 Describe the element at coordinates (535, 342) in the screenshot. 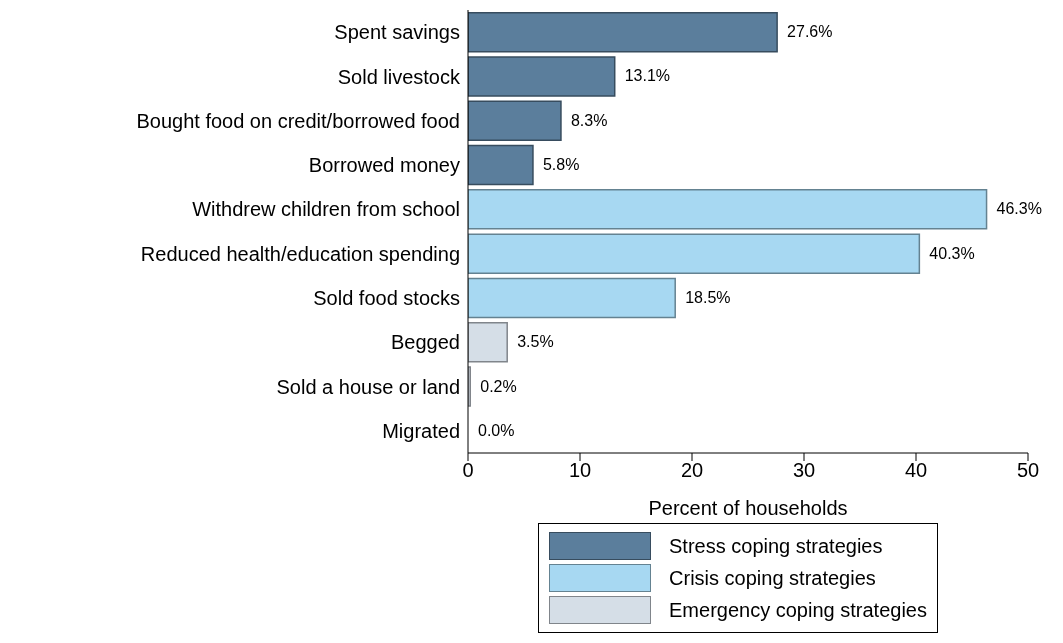

I see `data-label: 3.5%` at that location.